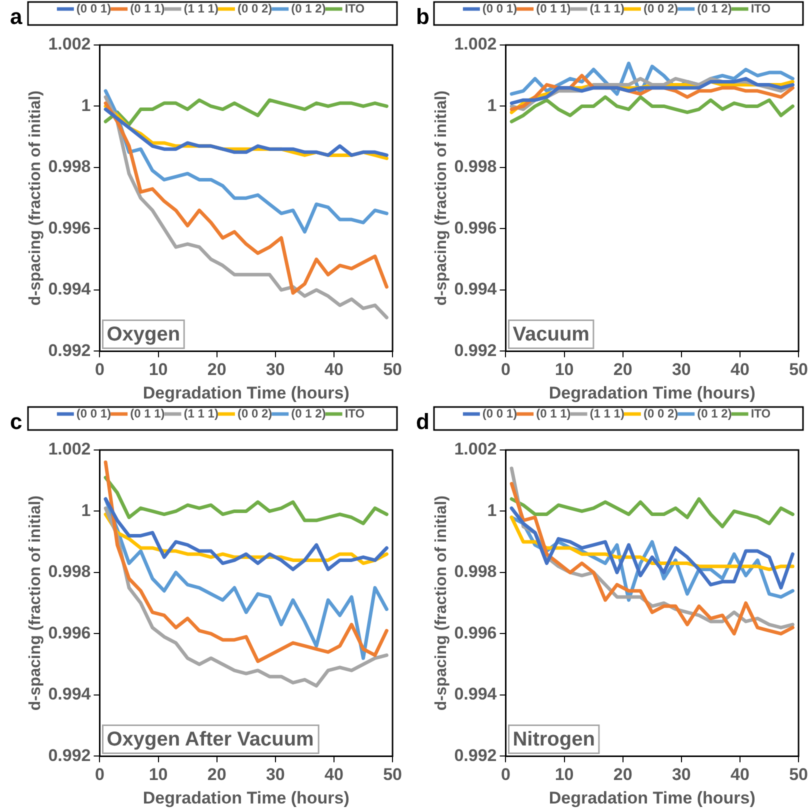 This screenshot has width=811, height=809. Describe the element at coordinates (210, 739) in the screenshot. I see `annotation: Oxygen After Vacuum` at that location.